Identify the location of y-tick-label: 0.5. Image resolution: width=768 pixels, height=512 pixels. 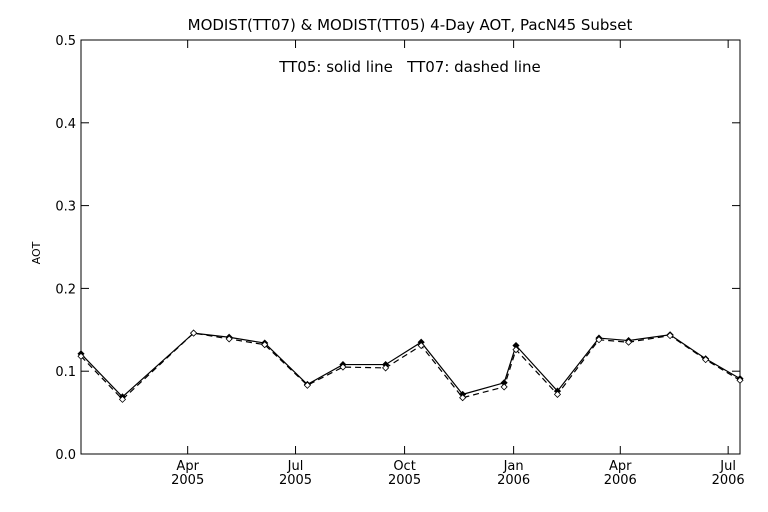
(65, 41).